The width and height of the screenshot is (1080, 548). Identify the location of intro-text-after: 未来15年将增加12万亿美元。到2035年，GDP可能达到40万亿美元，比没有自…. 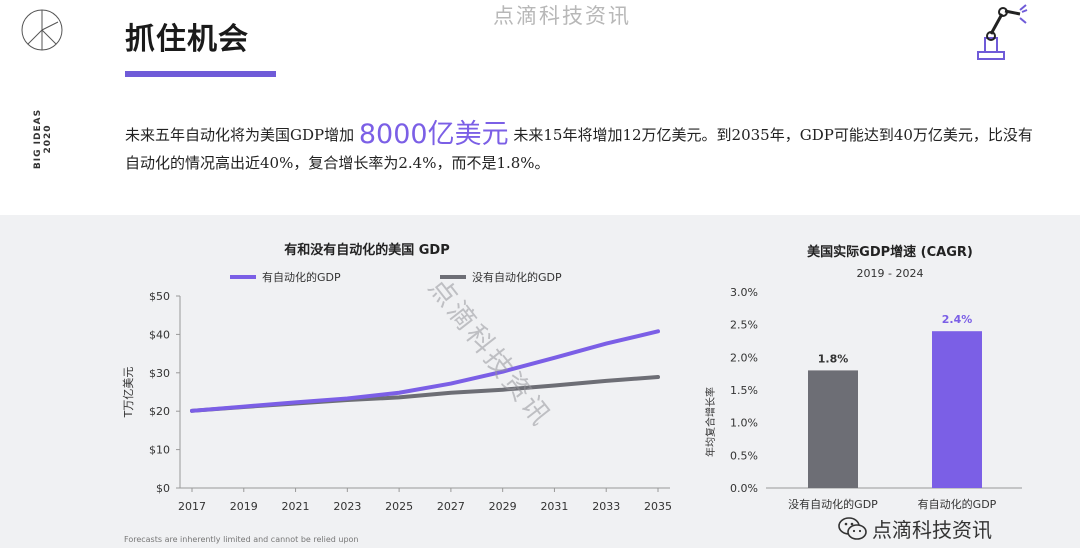
(579, 149).